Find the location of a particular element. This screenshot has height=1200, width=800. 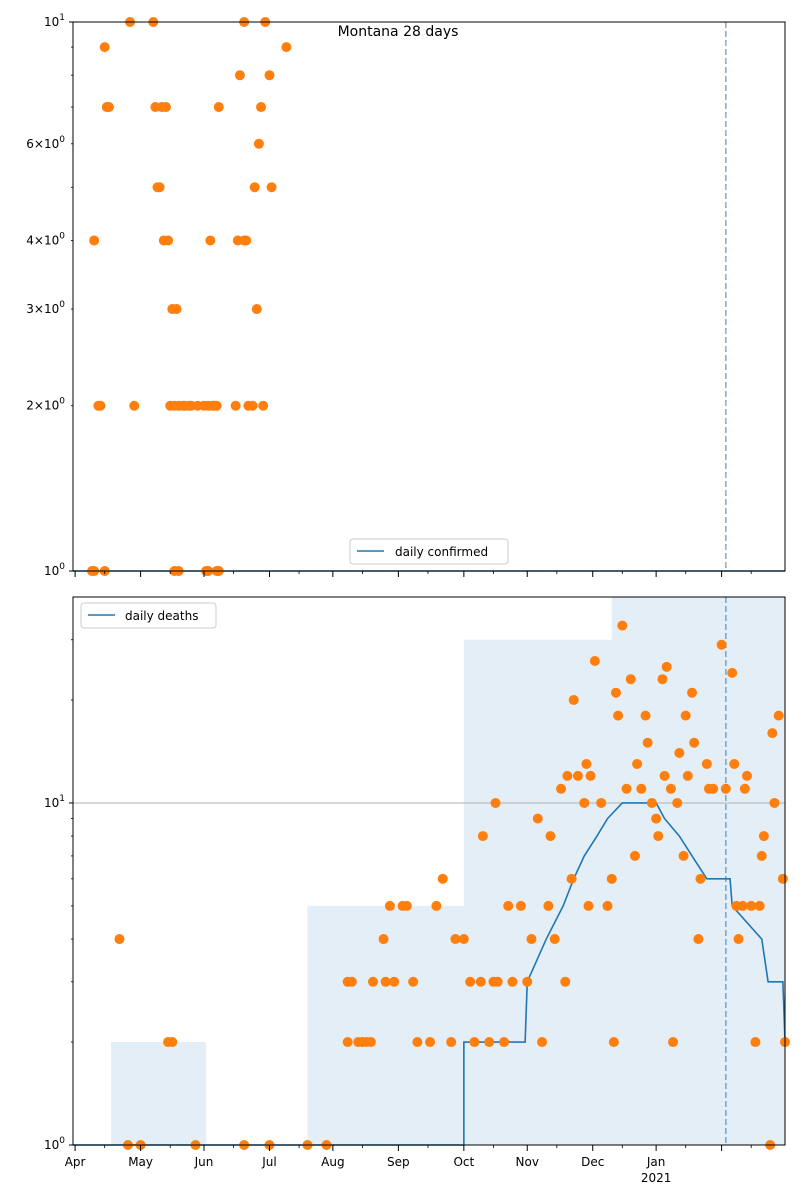

confirmed-legend-label: daily confirmed is located at coordinates (441, 552).